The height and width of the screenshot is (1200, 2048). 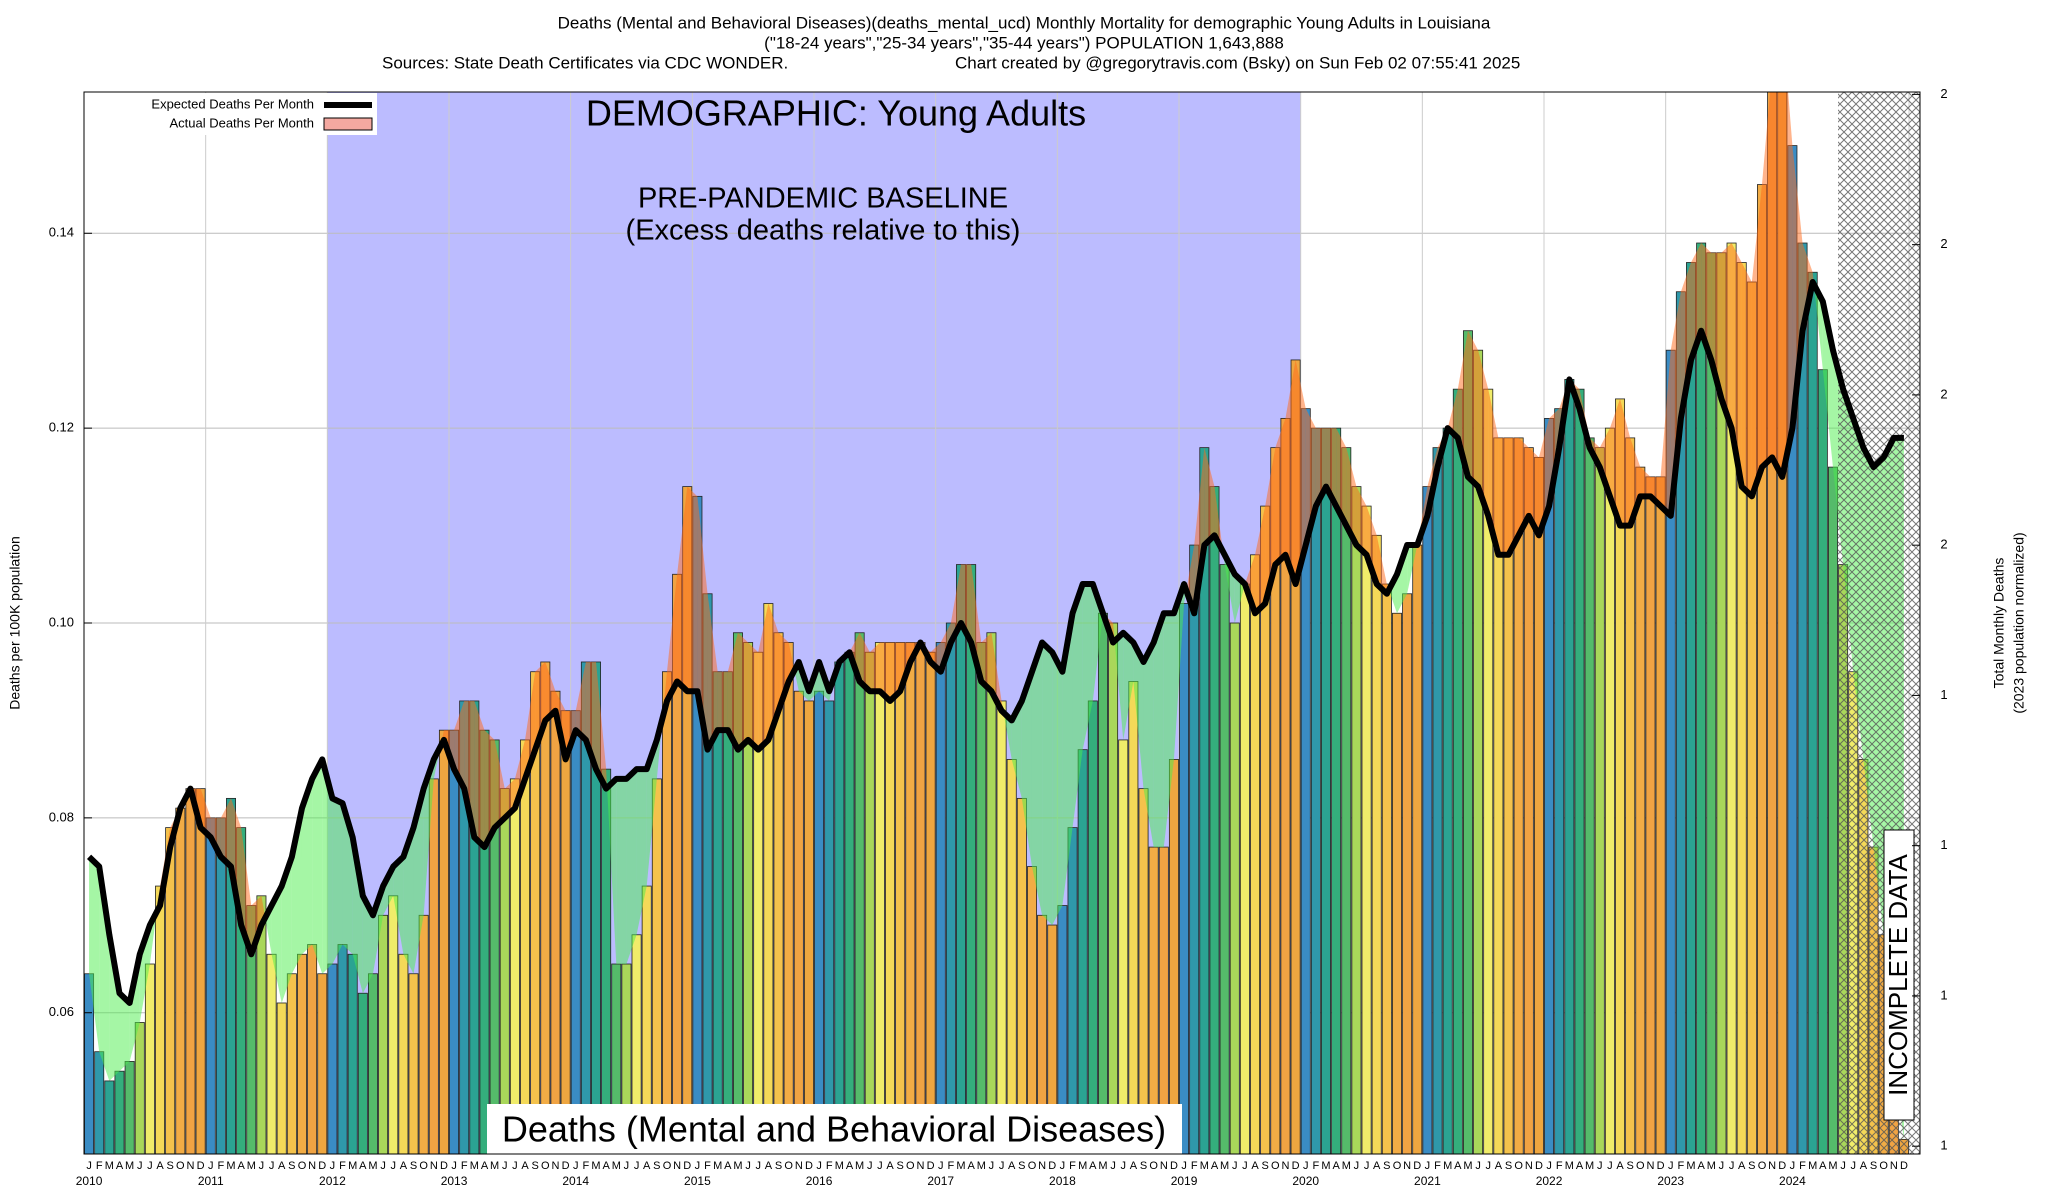 What do you see at coordinates (454, 1181) in the screenshot?
I see `year-label: 2013` at bounding box center [454, 1181].